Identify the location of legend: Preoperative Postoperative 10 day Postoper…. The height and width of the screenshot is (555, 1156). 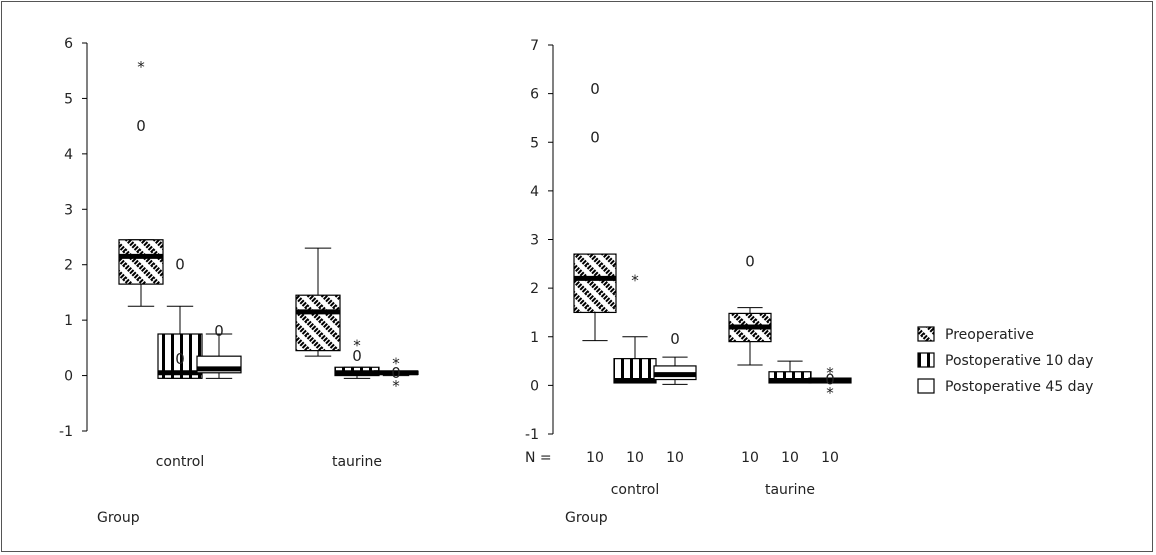
(1005, 360).